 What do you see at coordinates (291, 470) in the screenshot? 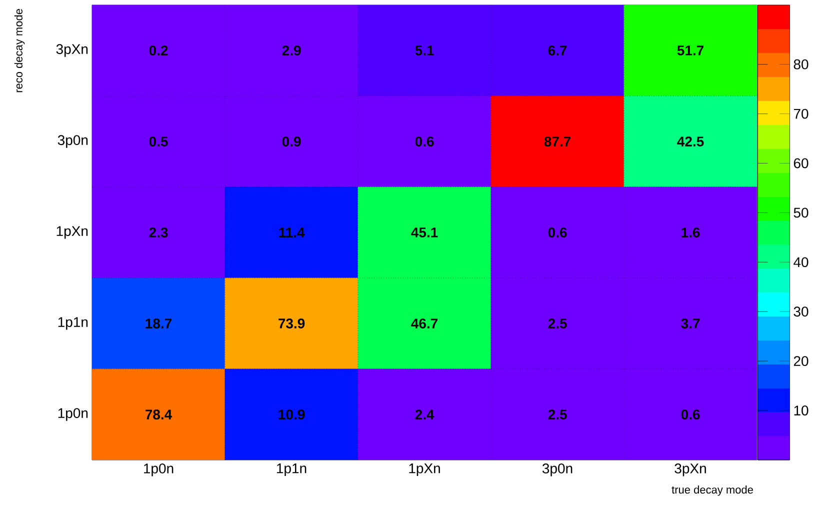
I see `x-tick-label: 1p1n` at bounding box center [291, 470].